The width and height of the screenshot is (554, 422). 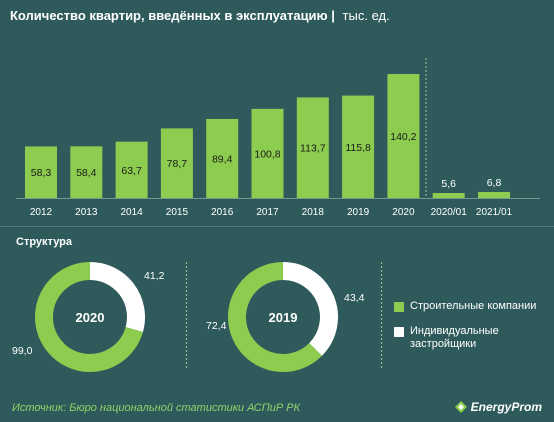 I want to click on bar-value-label: 58,4, so click(x=86, y=173).